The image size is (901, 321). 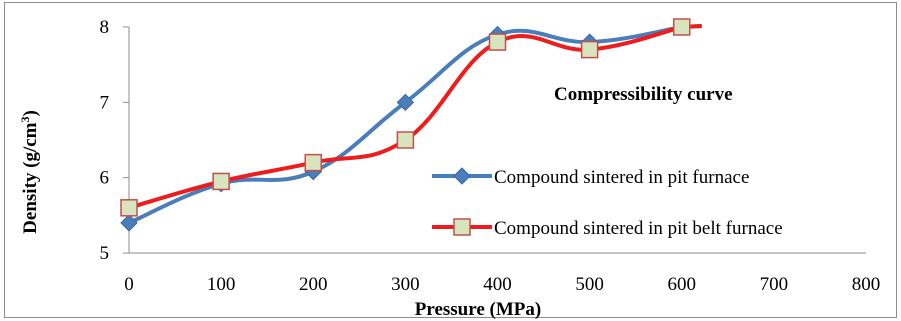 What do you see at coordinates (313, 284) in the screenshot?
I see `x-tick-label: 200` at bounding box center [313, 284].